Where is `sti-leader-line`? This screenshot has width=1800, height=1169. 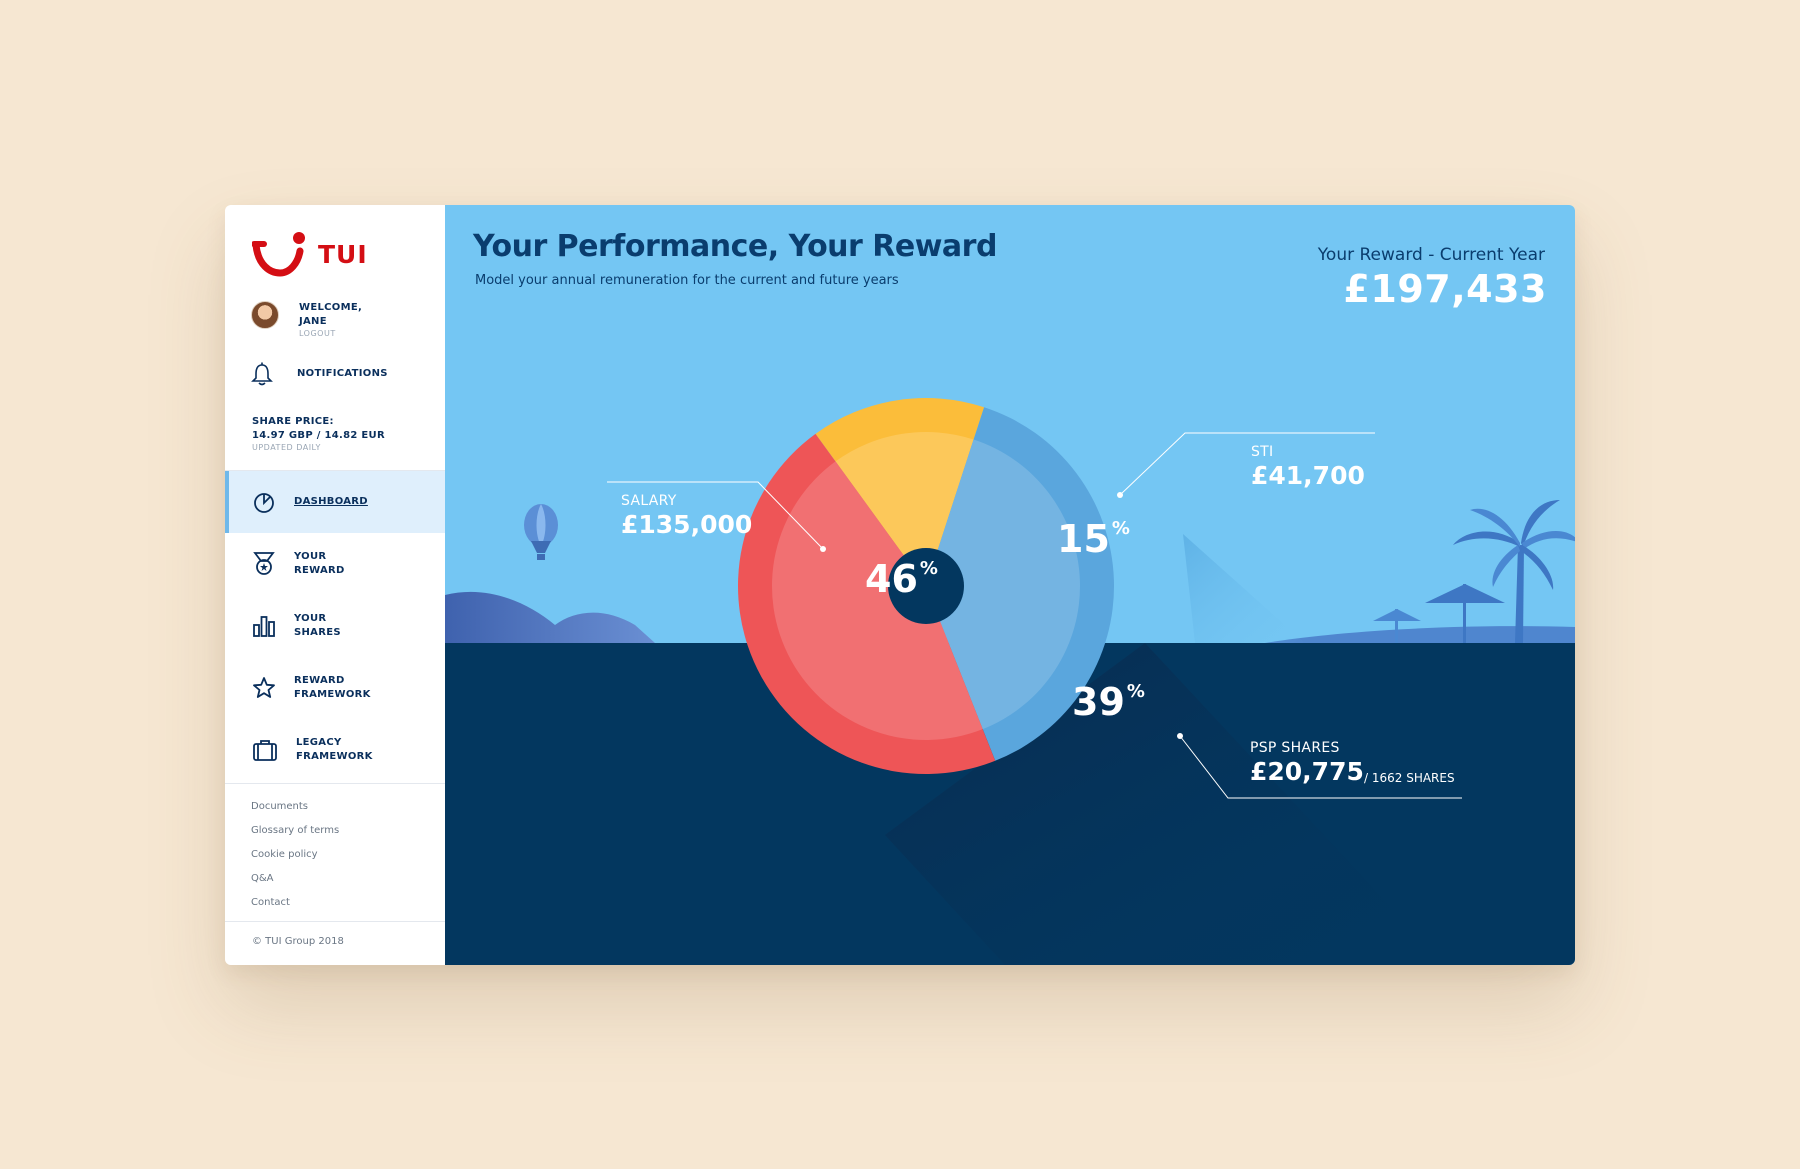
sti-leader-line is located at coordinates (1246, 465).